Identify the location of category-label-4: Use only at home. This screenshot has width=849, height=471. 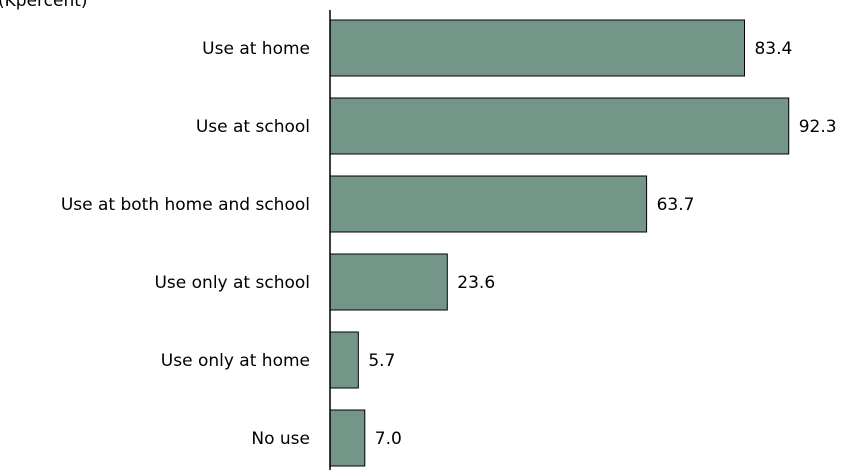
(235, 361).